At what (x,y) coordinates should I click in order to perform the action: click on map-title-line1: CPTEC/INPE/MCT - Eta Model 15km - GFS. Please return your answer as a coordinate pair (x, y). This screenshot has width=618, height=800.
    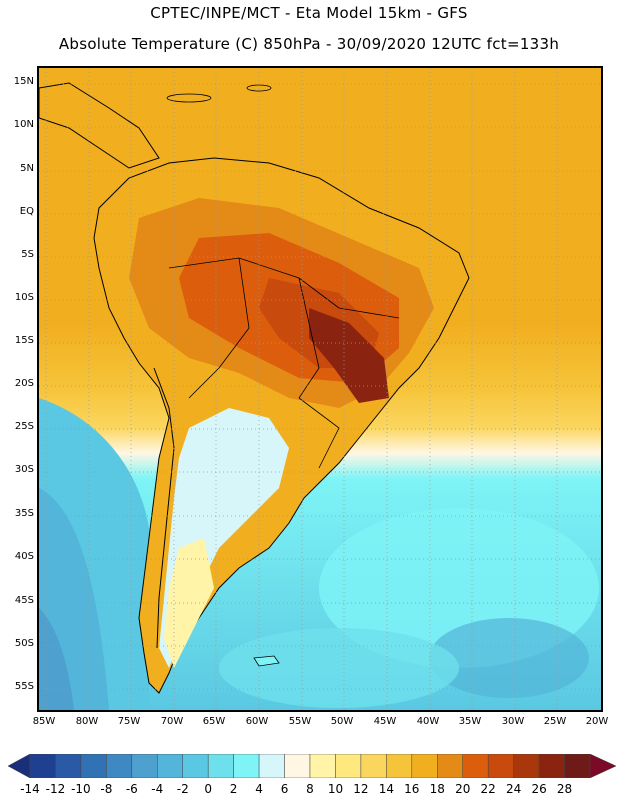
    Looking at the image, I should click on (309, 13).